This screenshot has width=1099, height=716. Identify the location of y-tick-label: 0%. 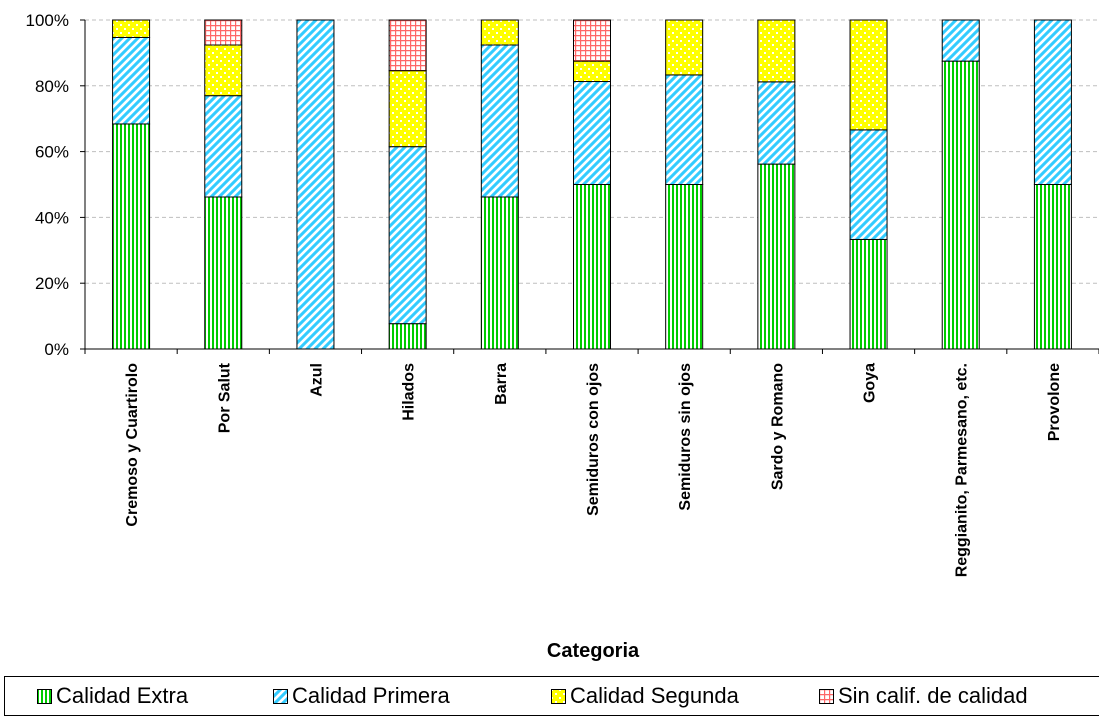
(56, 349).